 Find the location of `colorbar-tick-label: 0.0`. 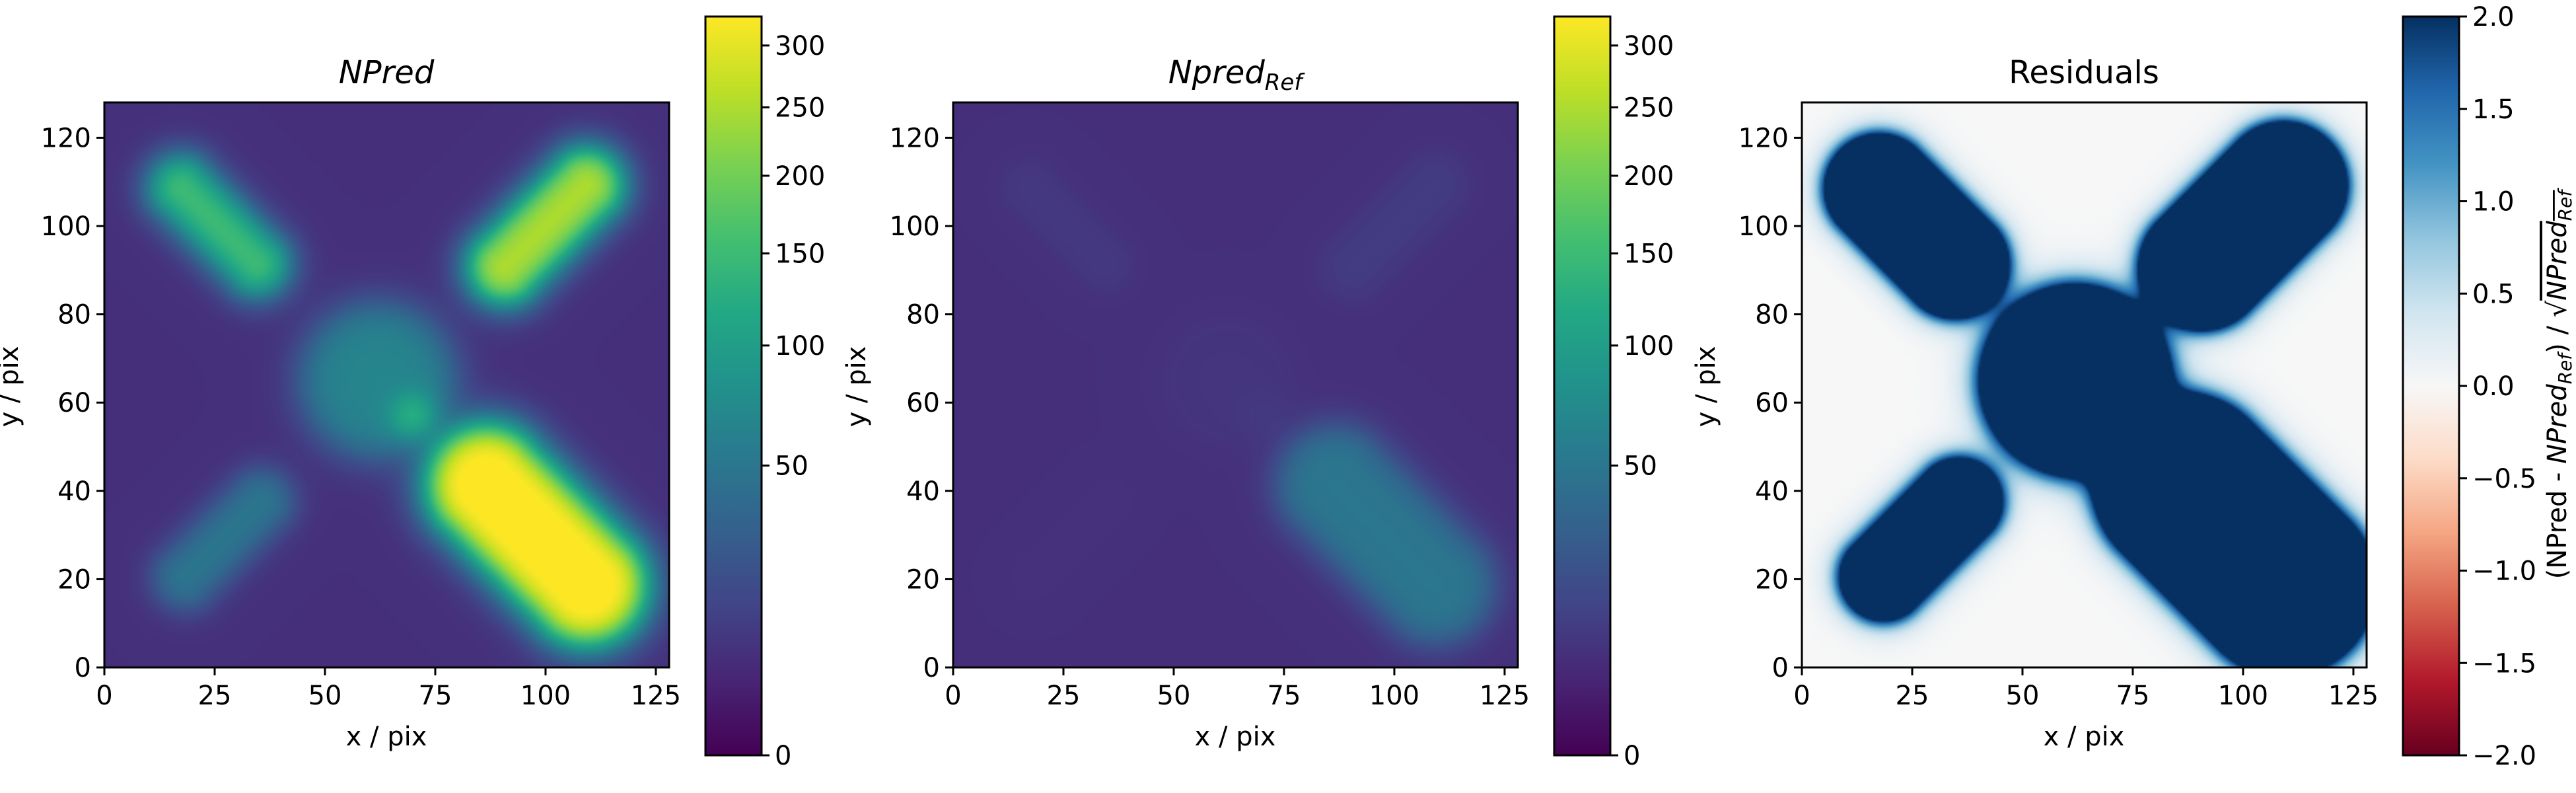

colorbar-tick-label: 0.0 is located at coordinates (2494, 387).